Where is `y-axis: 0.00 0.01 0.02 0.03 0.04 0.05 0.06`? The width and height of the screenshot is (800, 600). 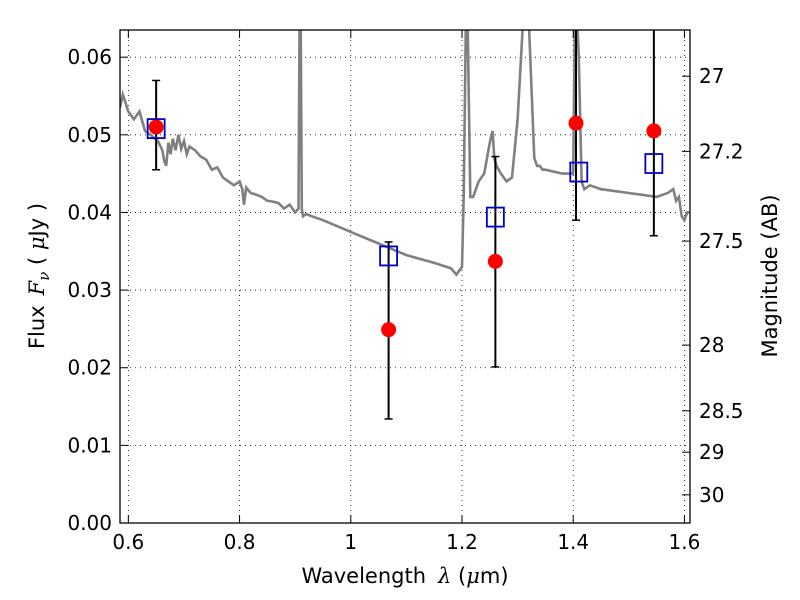
y-axis: 0.00 0.01 0.02 0.03 0.04 0.05 0.06 is located at coordinates (97, 290).